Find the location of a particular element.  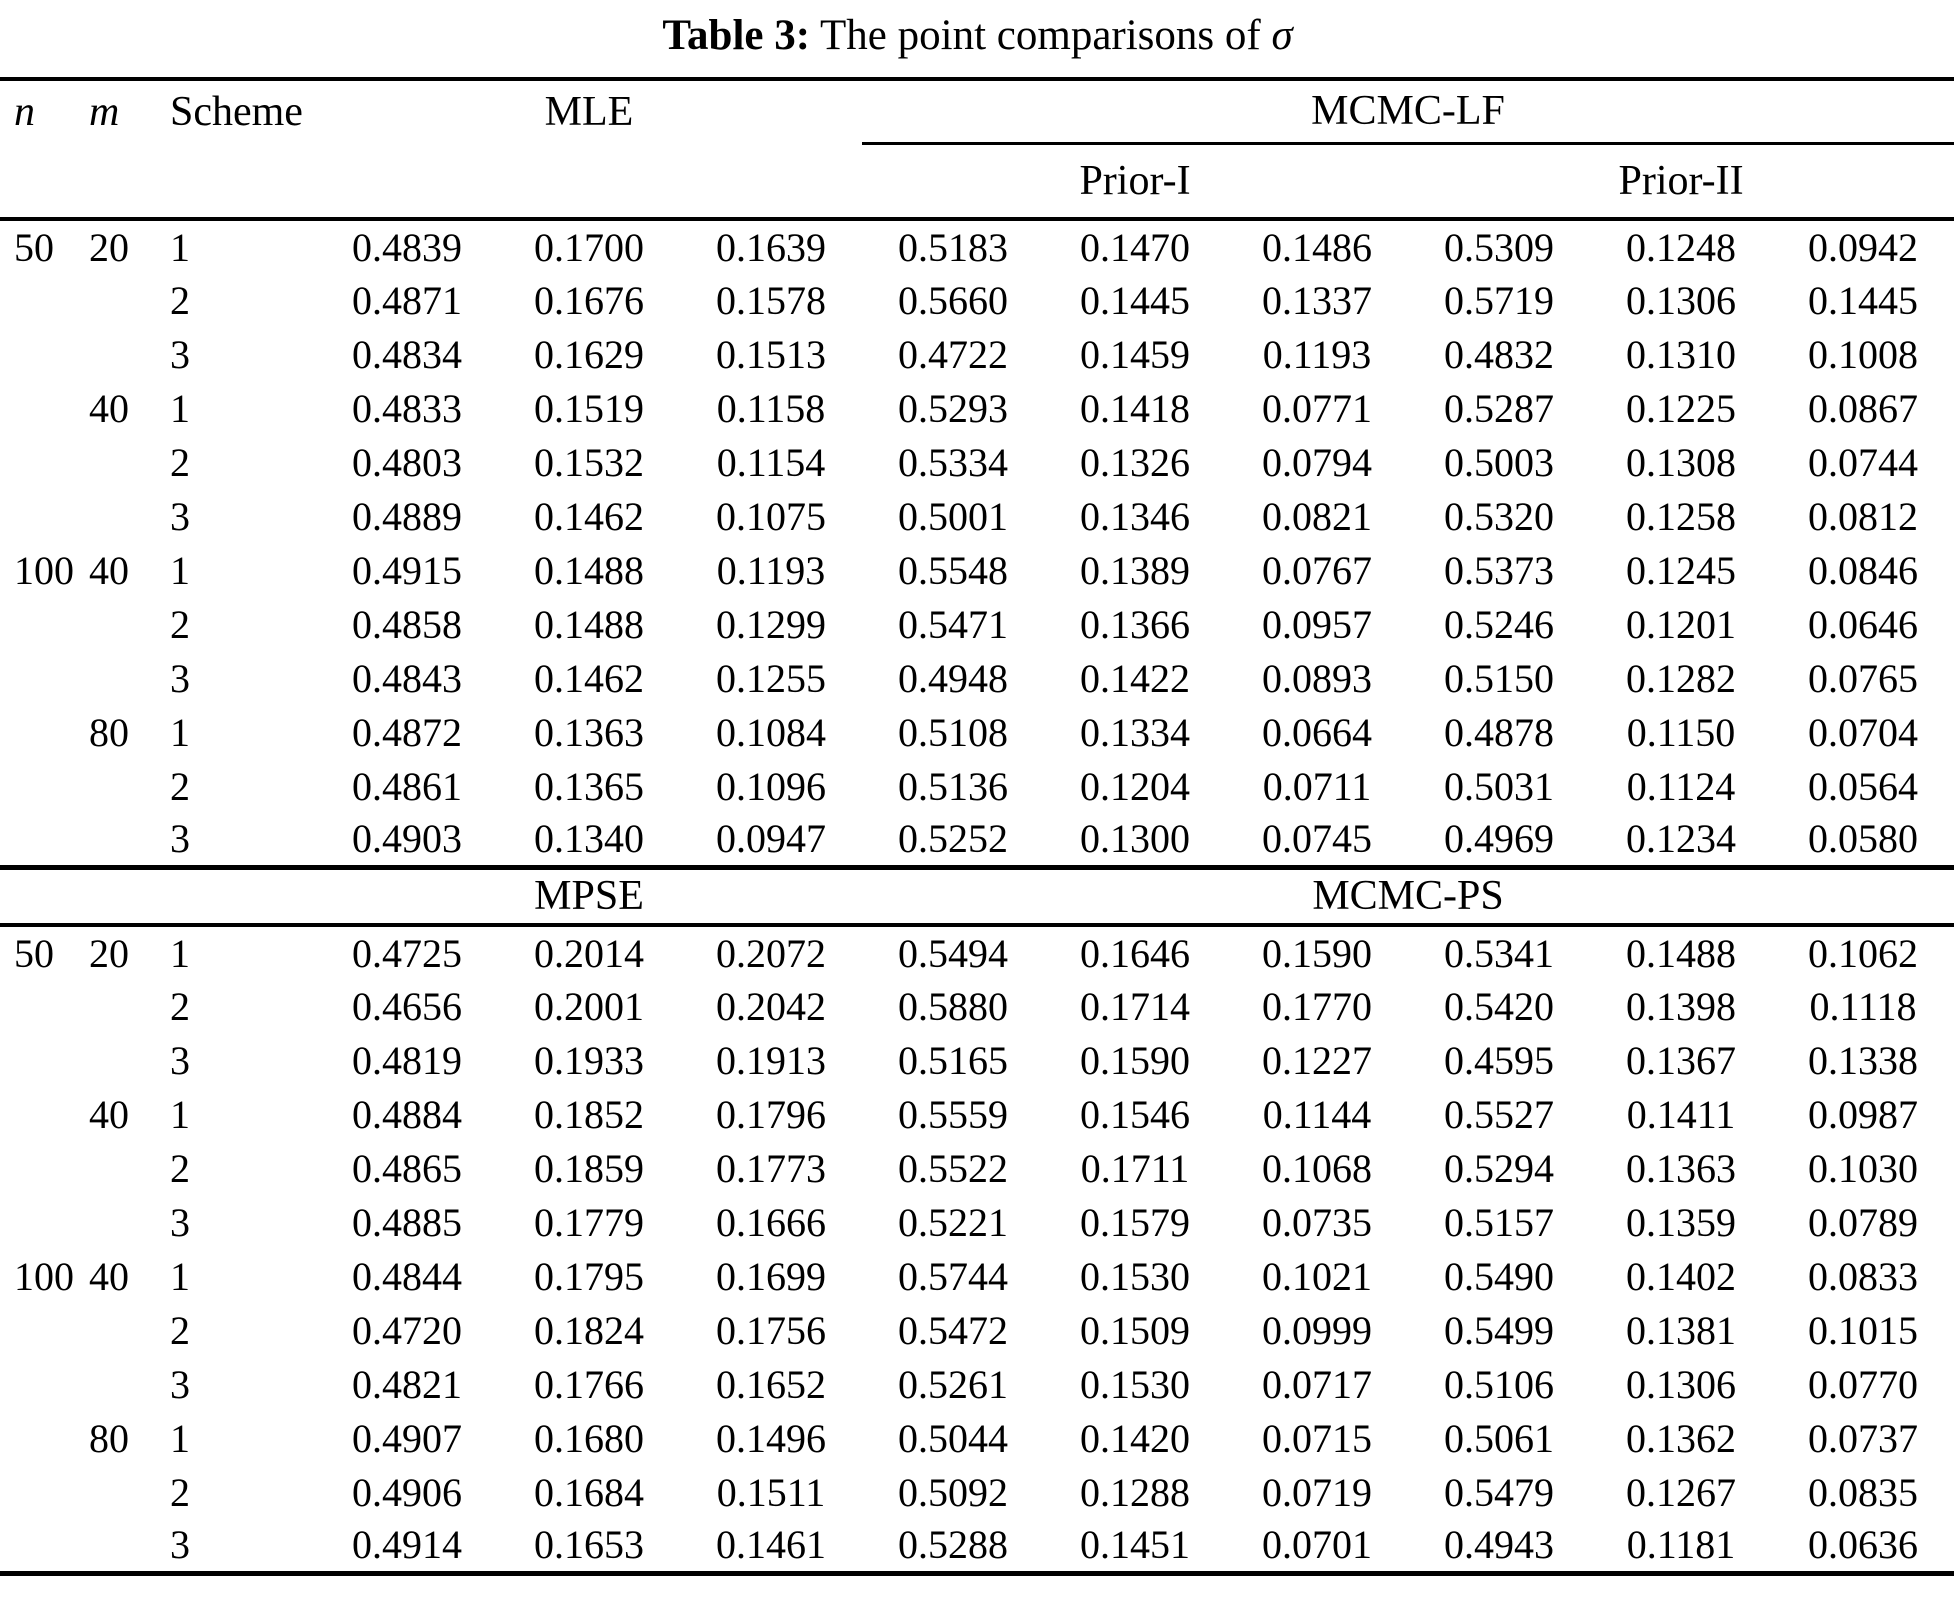

value-cell: 0.5559 is located at coordinates (953, 1114).